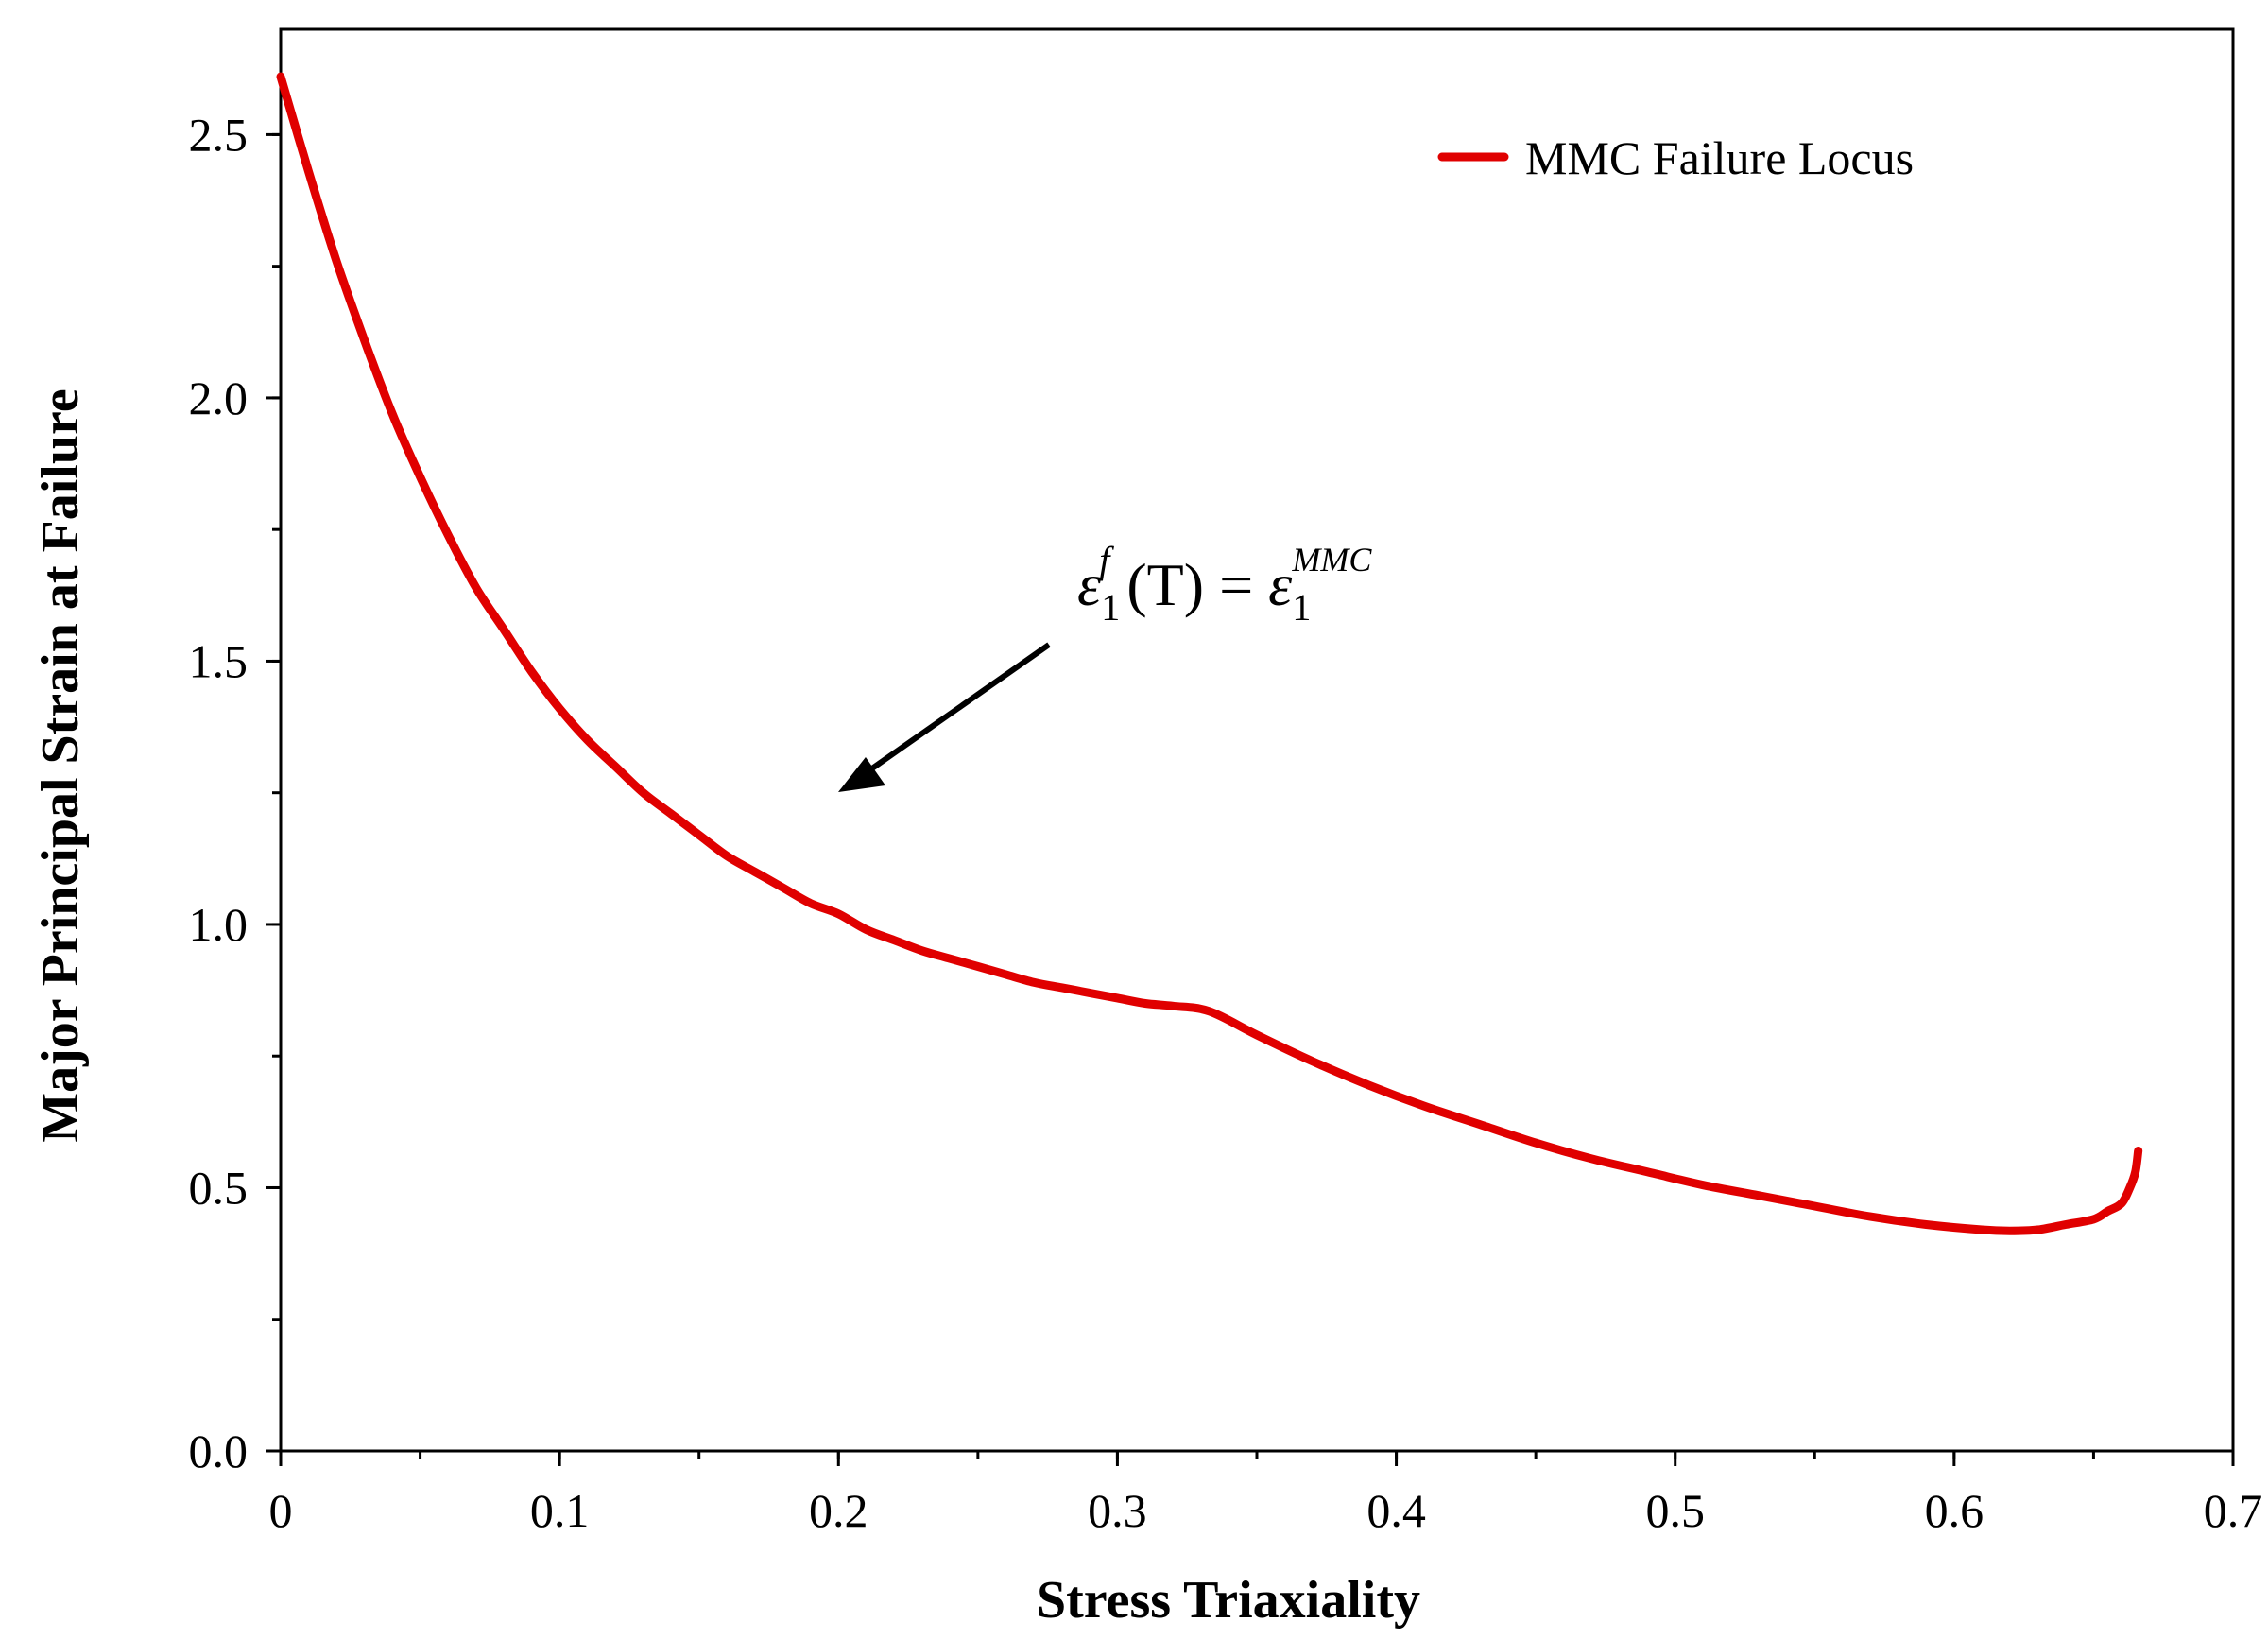 This screenshot has width=2268, height=1640. I want to click on y-tick-label: 1.0, so click(219, 924).